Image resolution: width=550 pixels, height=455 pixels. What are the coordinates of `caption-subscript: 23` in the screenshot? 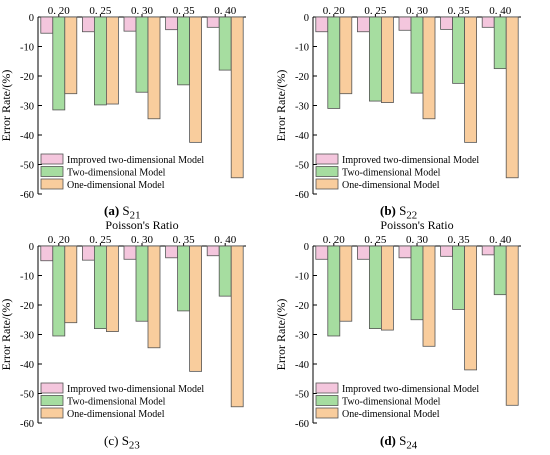 It's located at (134, 445).